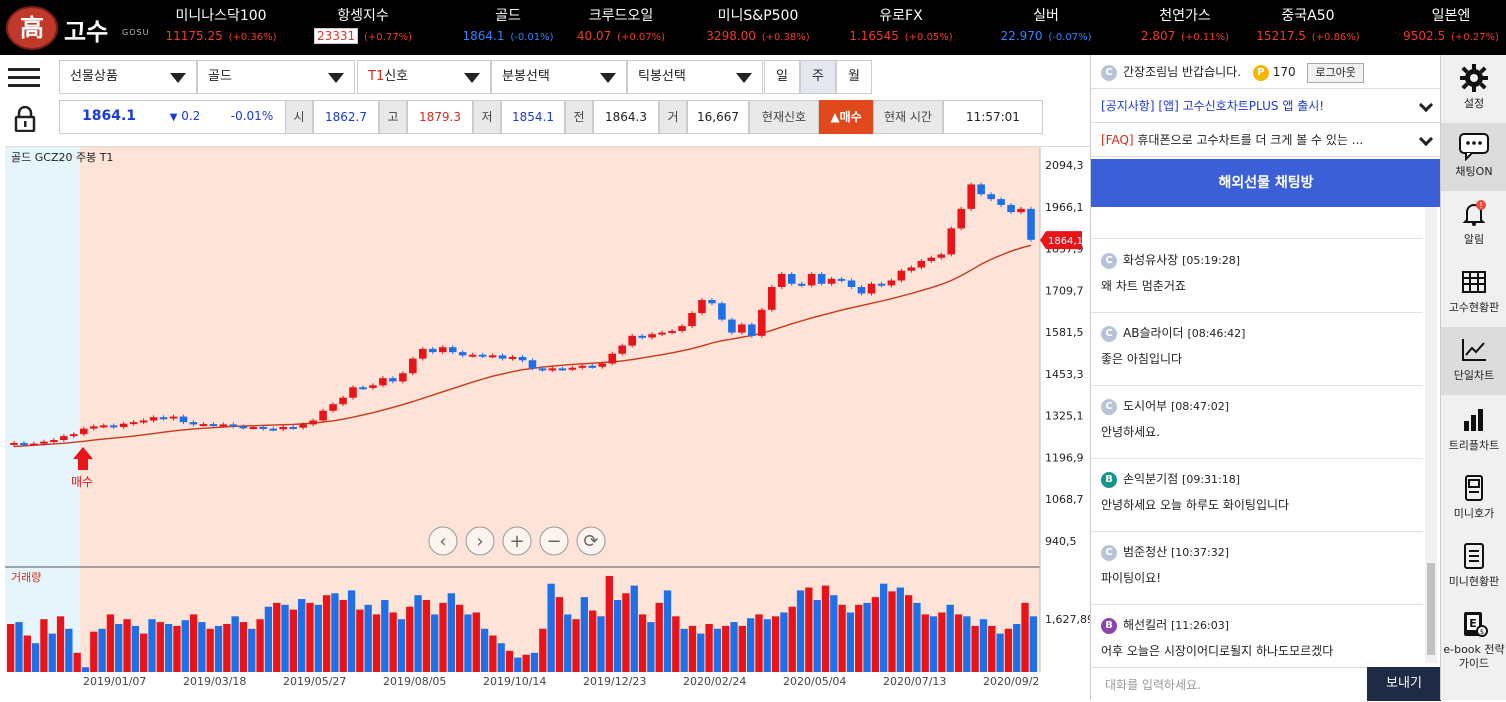  I want to click on nav-grid: 고수현황판, so click(1473, 293).